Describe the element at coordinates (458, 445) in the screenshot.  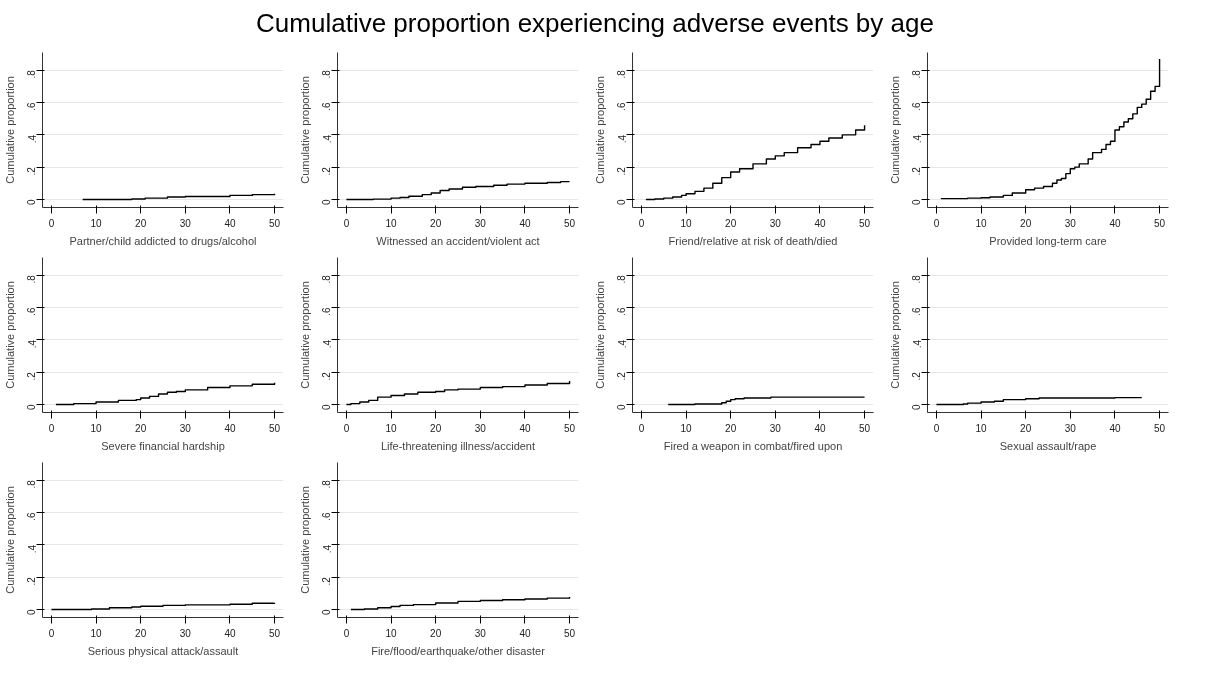
I see `x-axis-title: Life-threatening illness/accident` at that location.